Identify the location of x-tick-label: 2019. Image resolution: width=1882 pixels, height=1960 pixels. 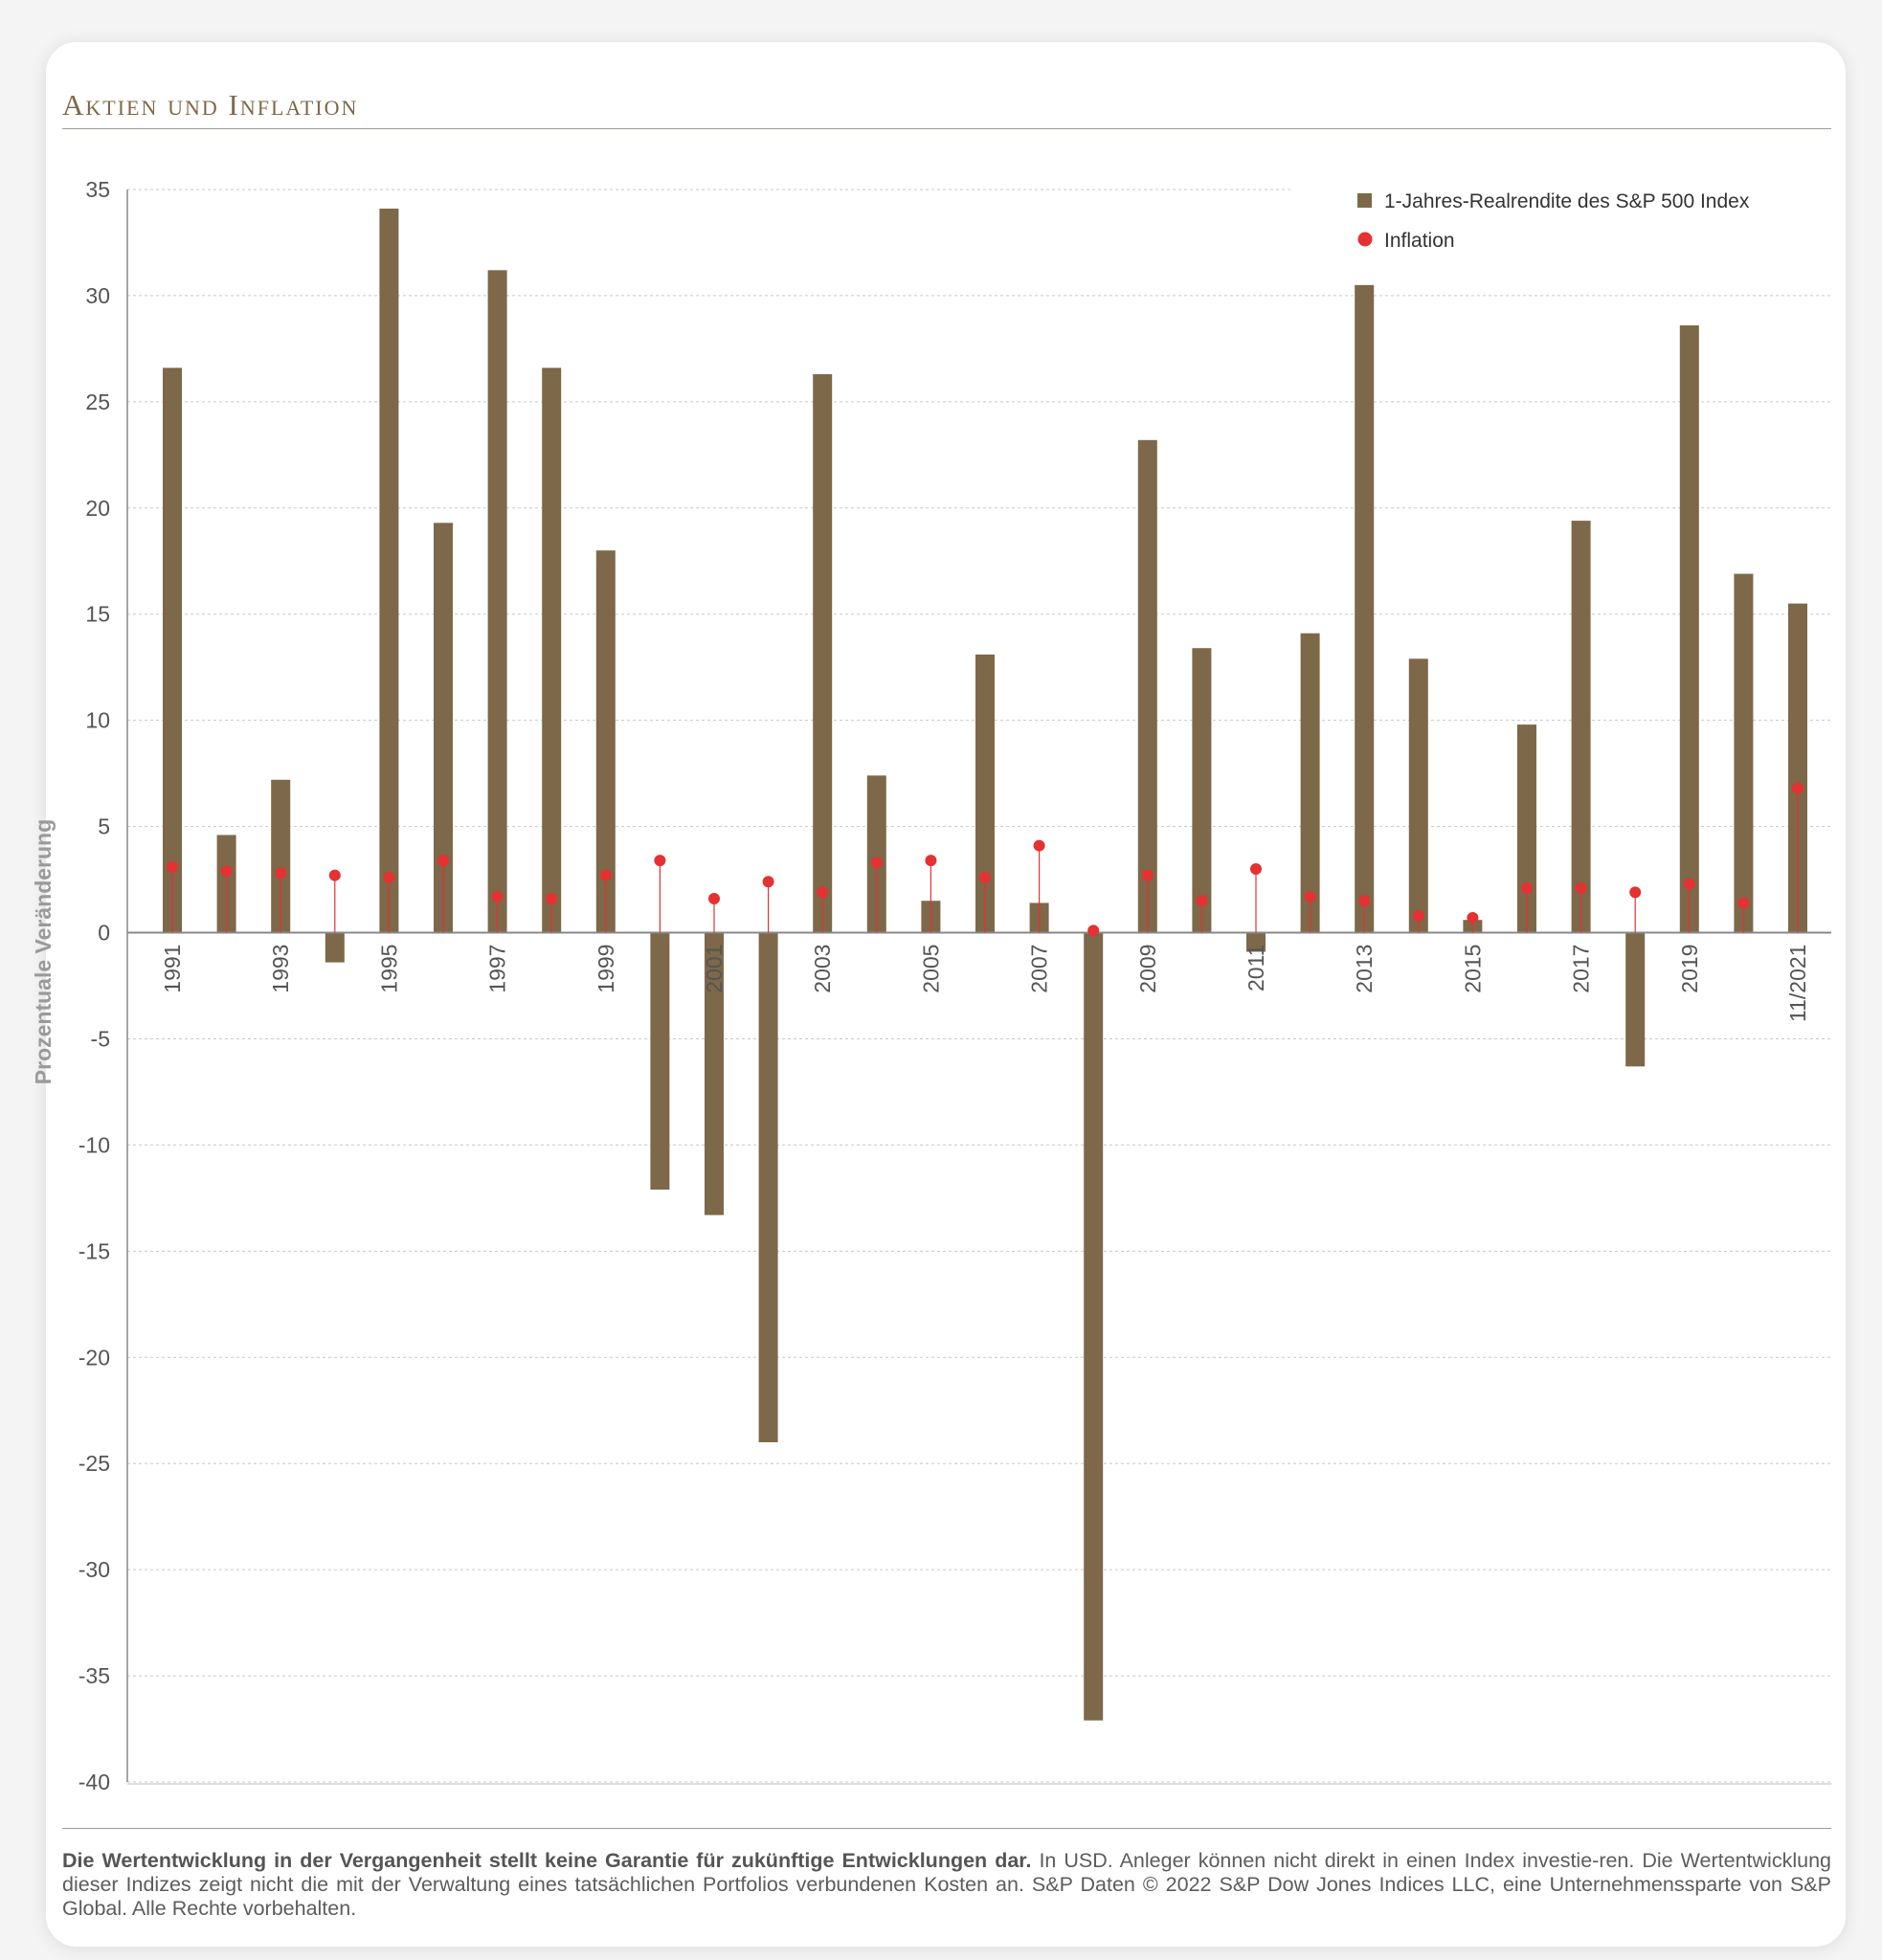
(1689, 969).